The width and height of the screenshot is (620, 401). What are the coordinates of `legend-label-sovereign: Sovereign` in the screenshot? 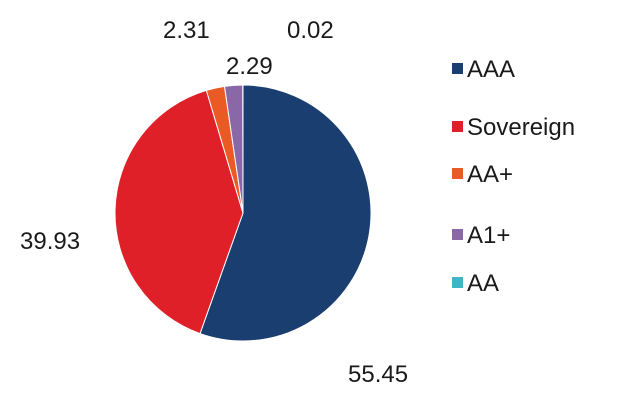 It's located at (521, 127).